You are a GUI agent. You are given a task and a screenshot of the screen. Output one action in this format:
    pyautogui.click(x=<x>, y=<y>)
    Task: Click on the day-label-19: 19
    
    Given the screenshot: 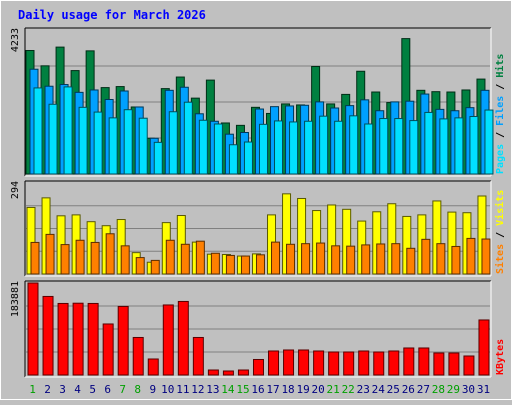 What is the action you would take?
    pyautogui.click(x=302, y=389)
    